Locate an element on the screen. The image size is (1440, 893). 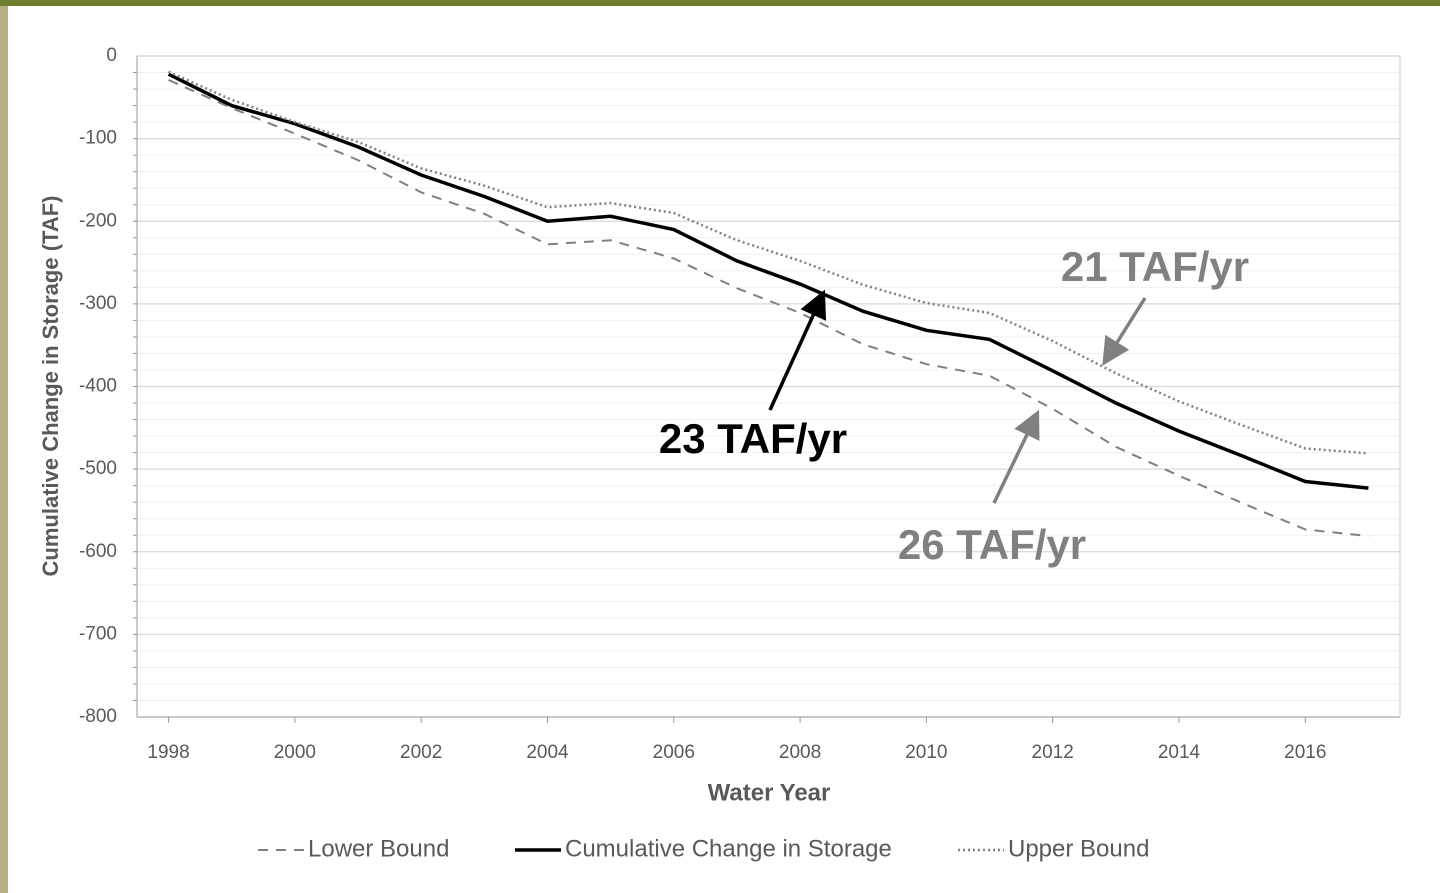
x-tick-label: 2014 is located at coordinates (1179, 752).